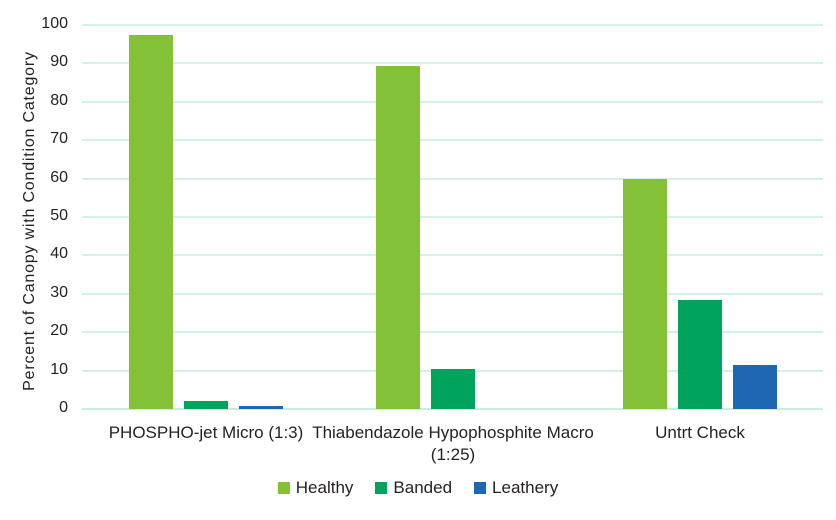 This screenshot has width=836, height=520. Describe the element at coordinates (59, 62) in the screenshot. I see `y-tick-label-90: 90` at that location.